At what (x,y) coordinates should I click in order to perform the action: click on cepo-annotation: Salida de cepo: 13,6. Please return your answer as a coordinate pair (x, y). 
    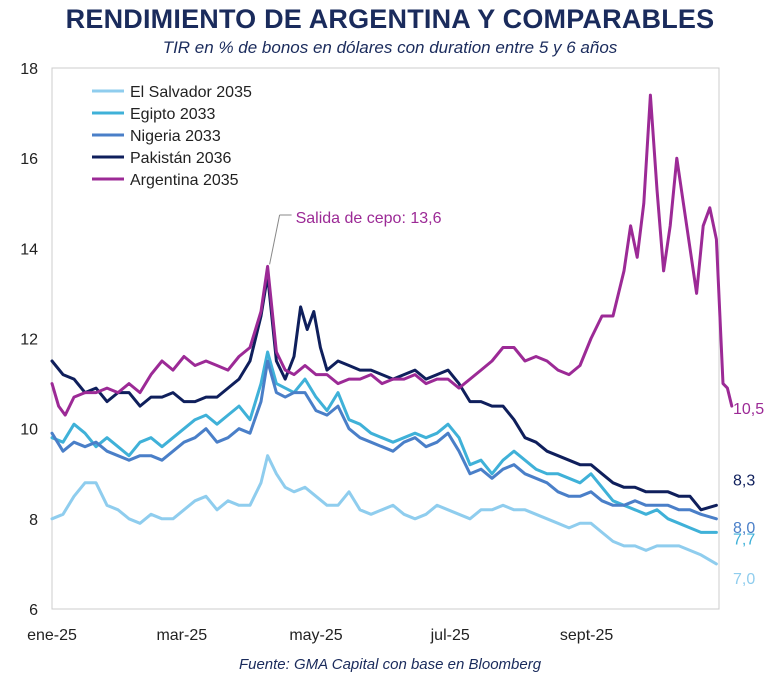
    Looking at the image, I should click on (355, 237).